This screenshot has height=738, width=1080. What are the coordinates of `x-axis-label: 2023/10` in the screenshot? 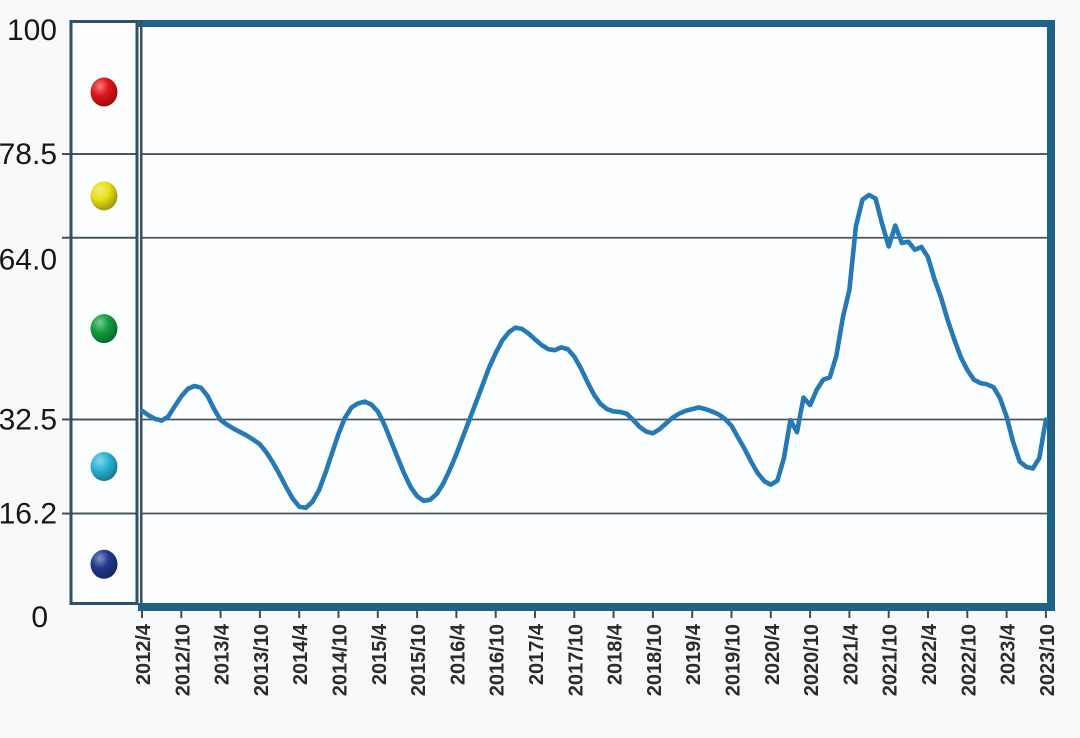 It's located at (1048, 660).